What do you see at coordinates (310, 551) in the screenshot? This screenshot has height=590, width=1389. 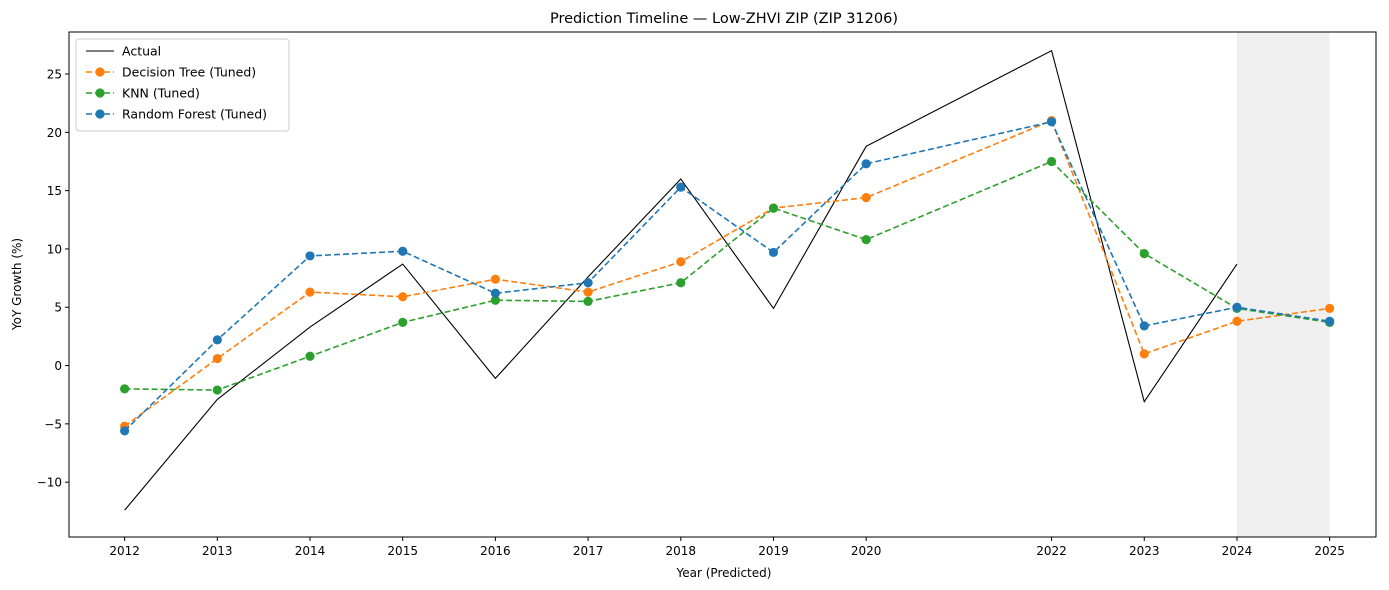 I see `x-tick-label: 2014` at bounding box center [310, 551].